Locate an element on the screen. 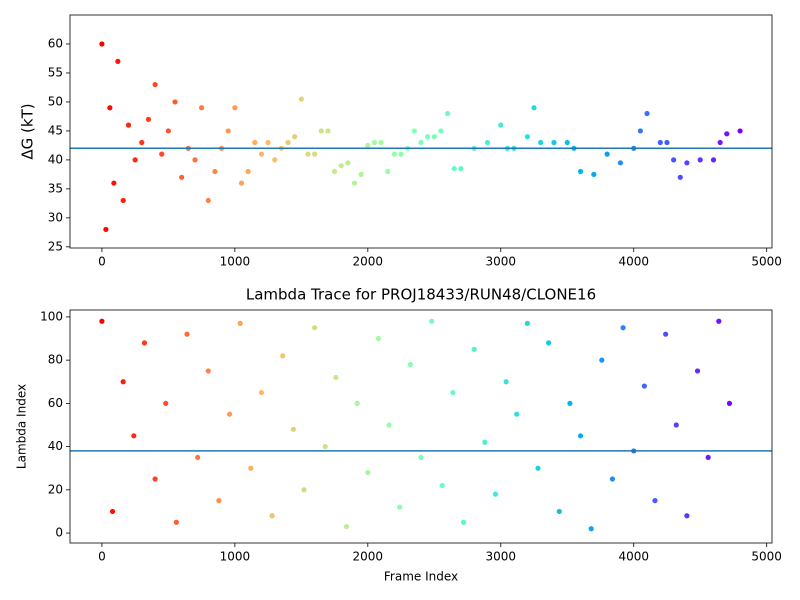 The height and width of the screenshot is (600, 800). x-tick-label: 0 is located at coordinates (102, 557).